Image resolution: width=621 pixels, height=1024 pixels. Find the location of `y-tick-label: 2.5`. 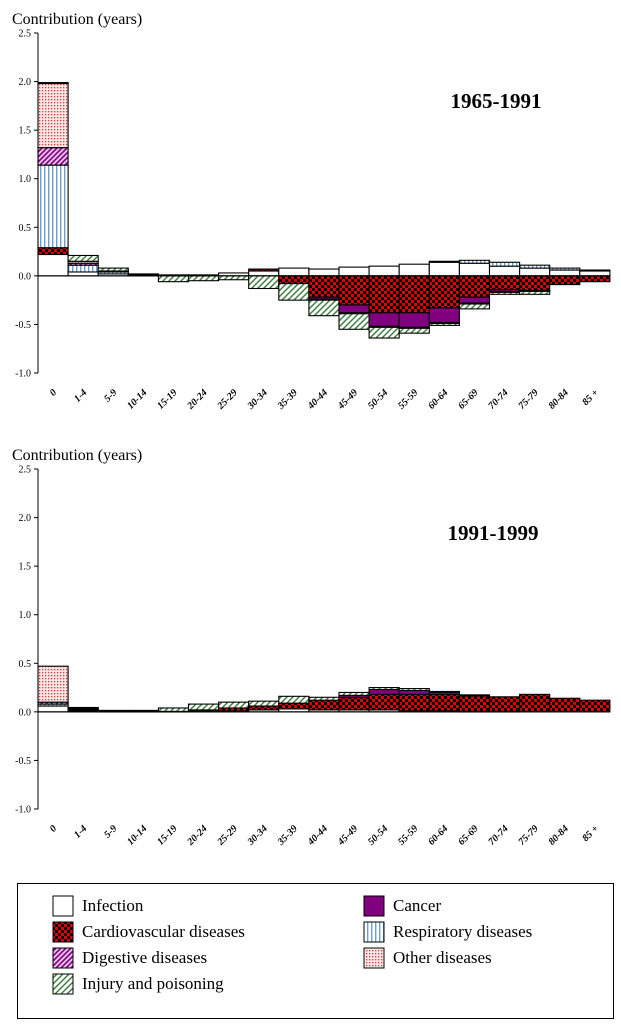

y-tick-label: 2.5 is located at coordinates (25, 470).